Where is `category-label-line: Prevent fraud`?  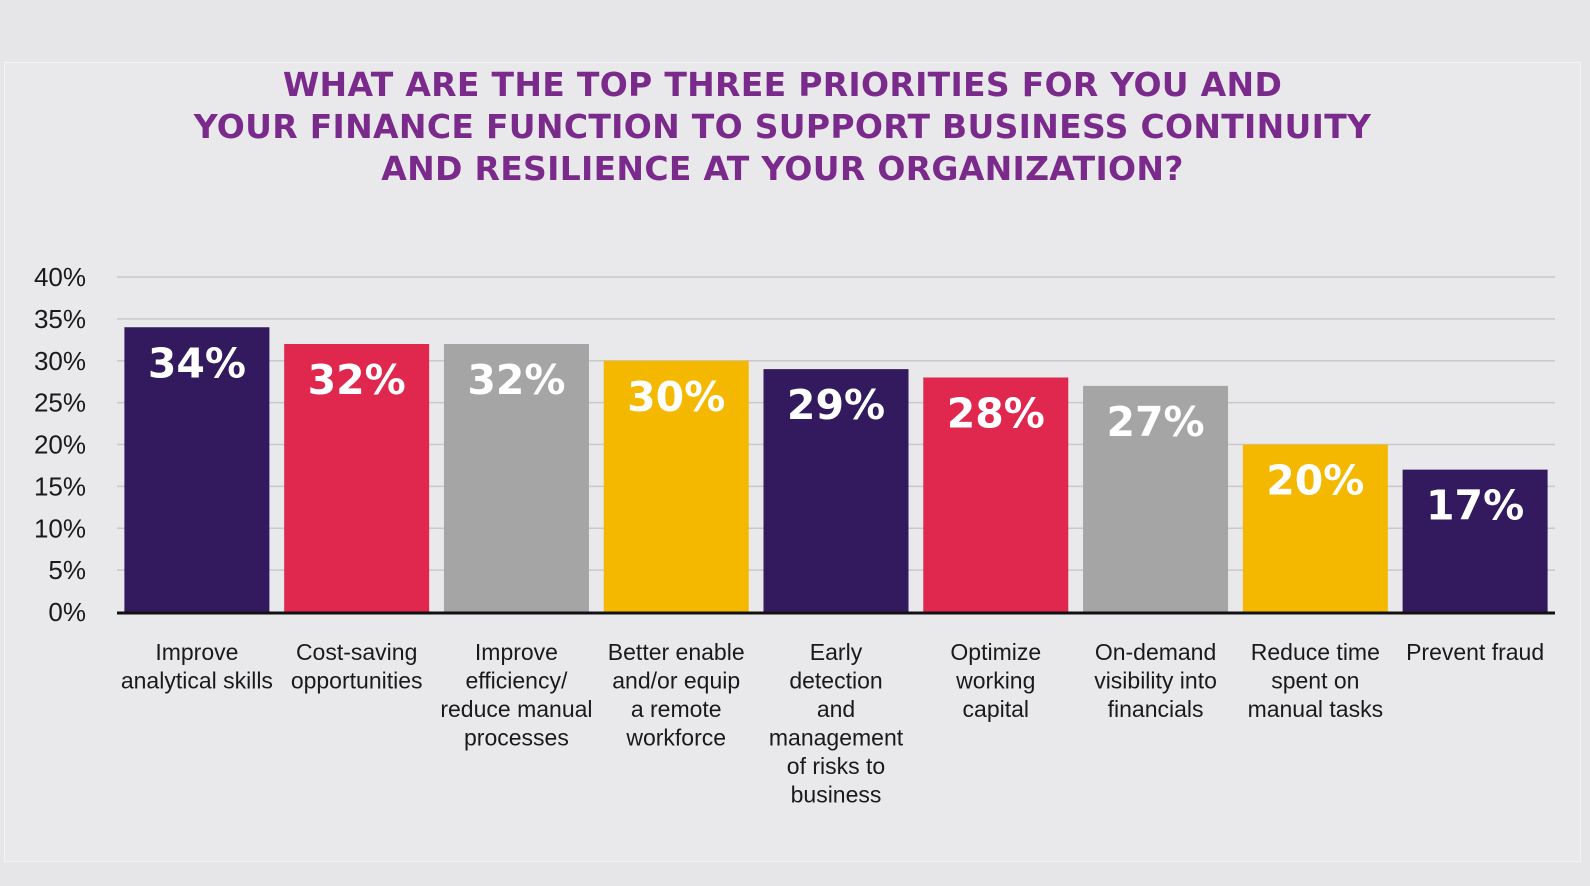 category-label-line: Prevent fraud is located at coordinates (1475, 652).